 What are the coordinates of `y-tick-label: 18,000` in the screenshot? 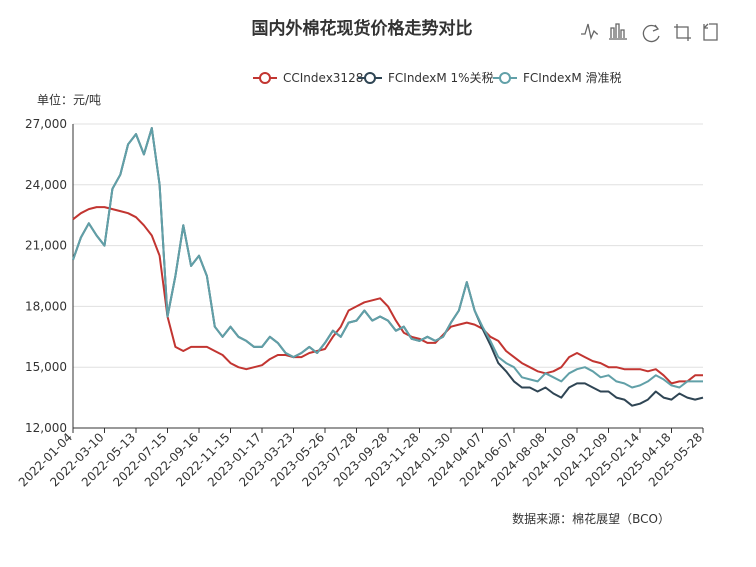 It's located at (46, 306).